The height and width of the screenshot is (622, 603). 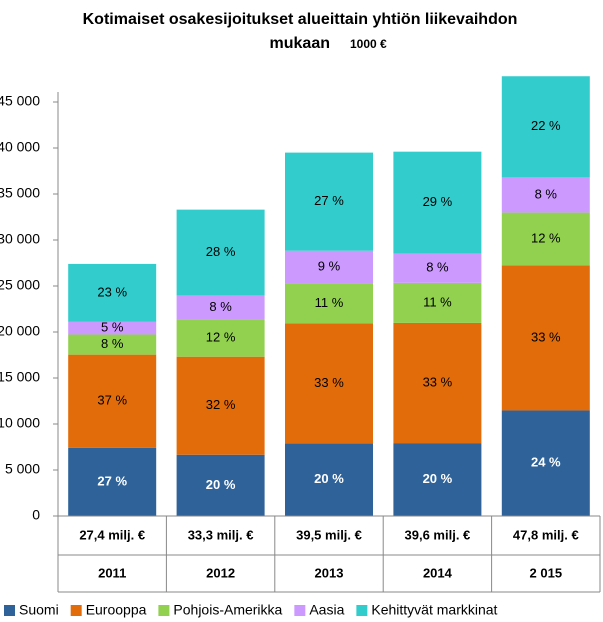 What do you see at coordinates (221, 534) in the screenshot?
I see `total-label: 33,3 milj. €` at bounding box center [221, 534].